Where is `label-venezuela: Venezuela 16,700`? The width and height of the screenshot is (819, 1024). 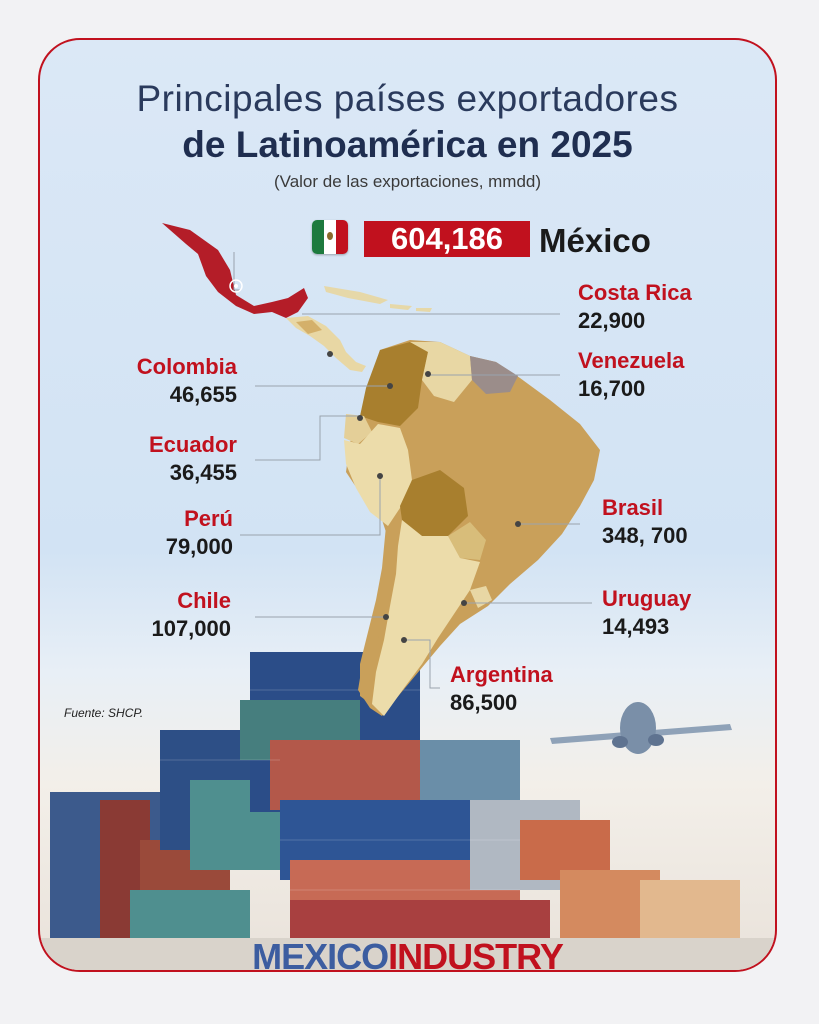
label-venezuela: Venezuela 16,700 is located at coordinates (631, 376).